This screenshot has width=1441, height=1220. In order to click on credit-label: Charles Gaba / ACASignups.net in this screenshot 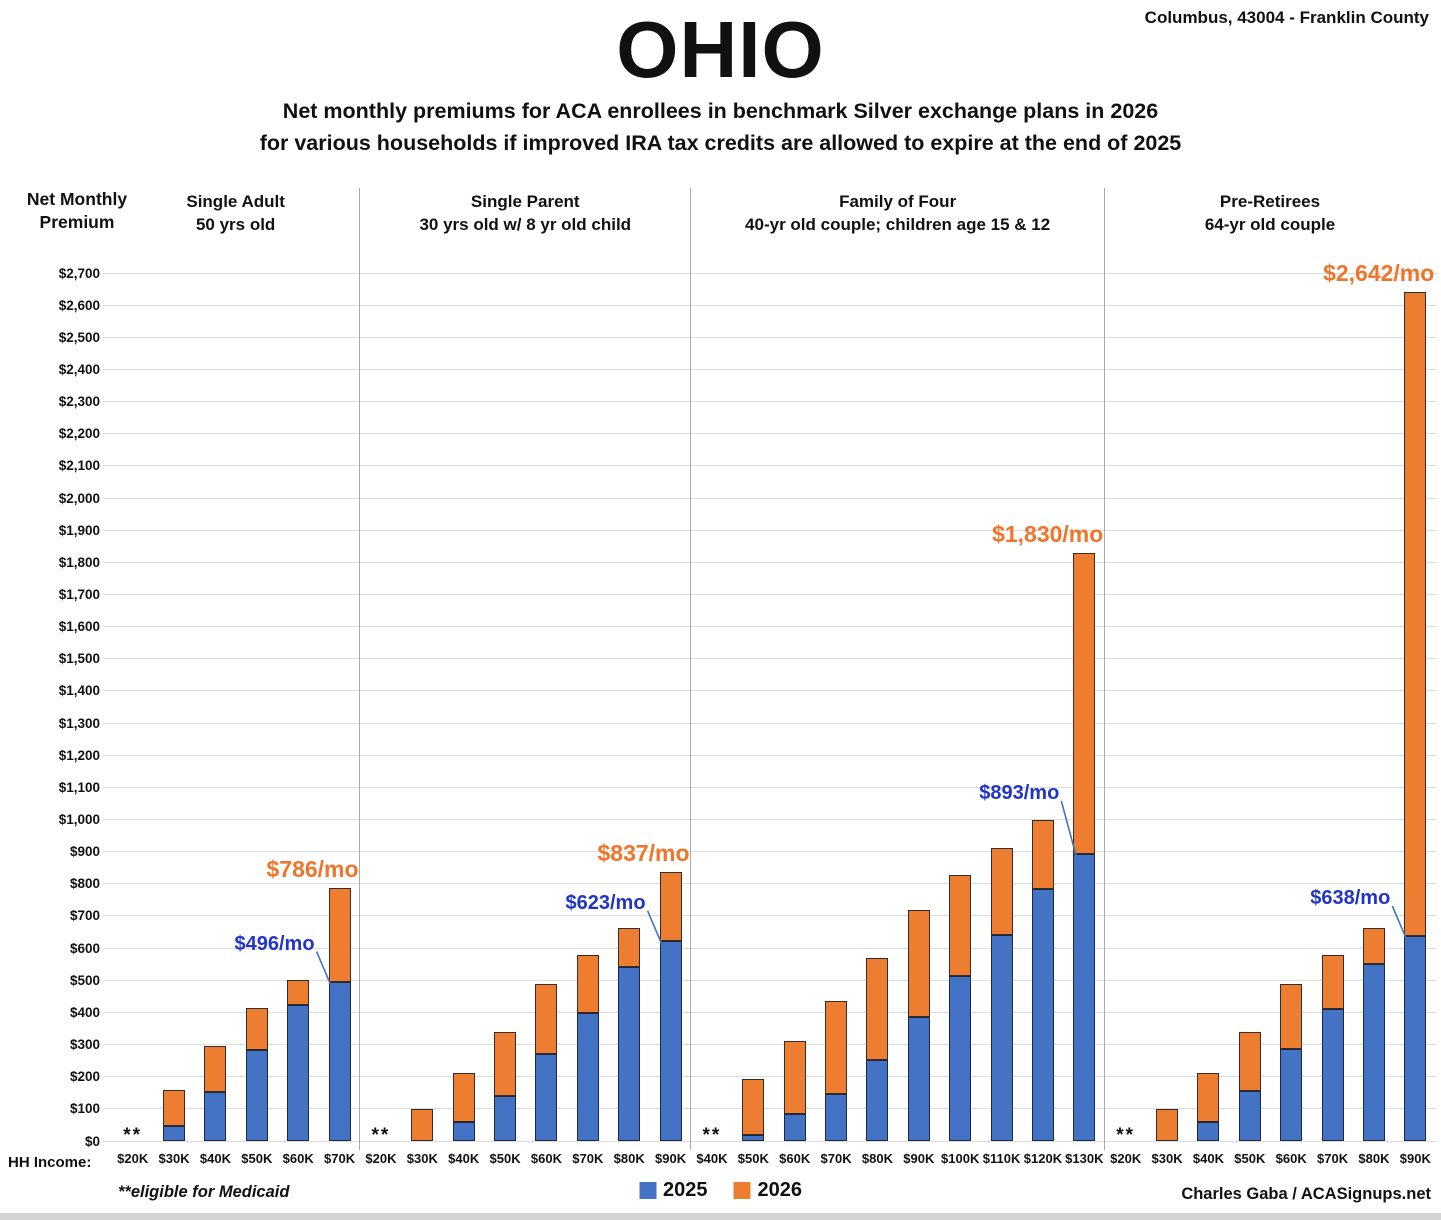, I will do `click(1306, 1194)`.